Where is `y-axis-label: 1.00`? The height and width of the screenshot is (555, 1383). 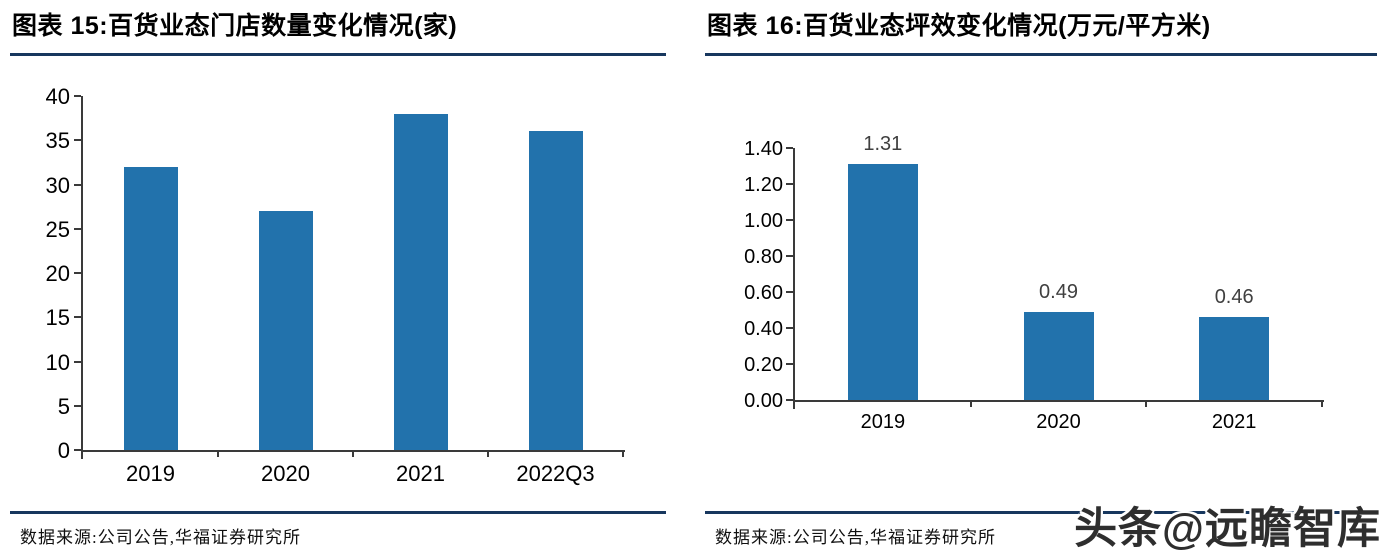
y-axis-label: 1.00 is located at coordinates (763, 221).